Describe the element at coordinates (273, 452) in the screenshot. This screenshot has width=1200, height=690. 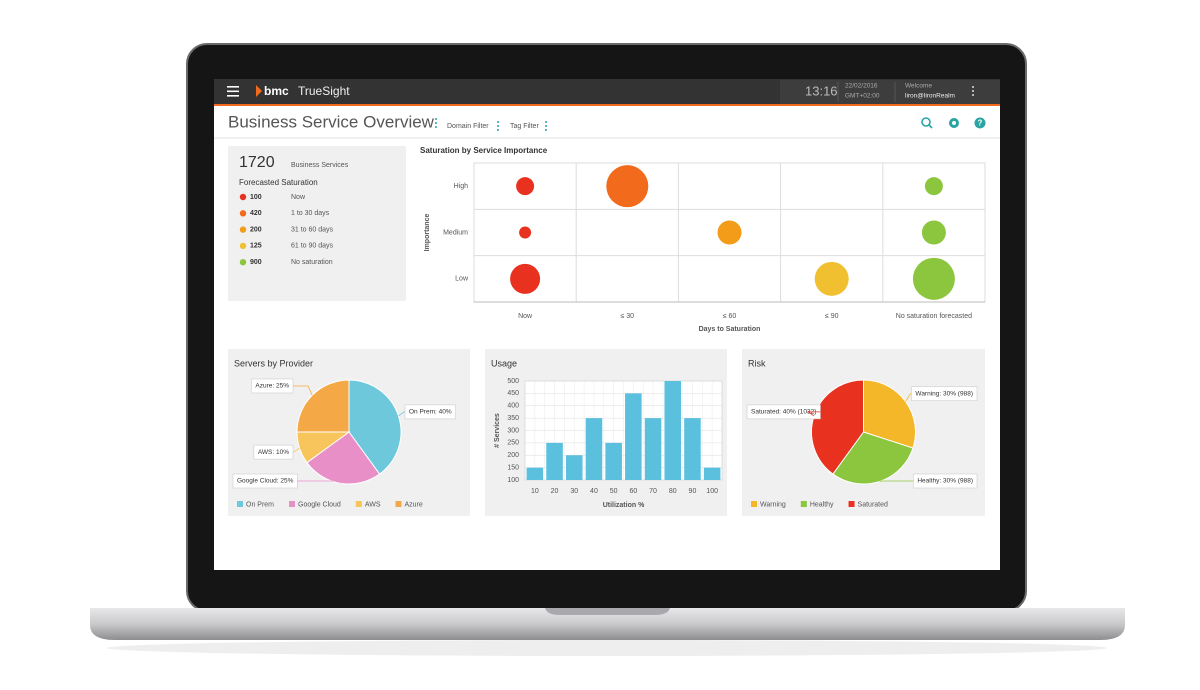
I see `callout-text: AWS: 10%` at that location.